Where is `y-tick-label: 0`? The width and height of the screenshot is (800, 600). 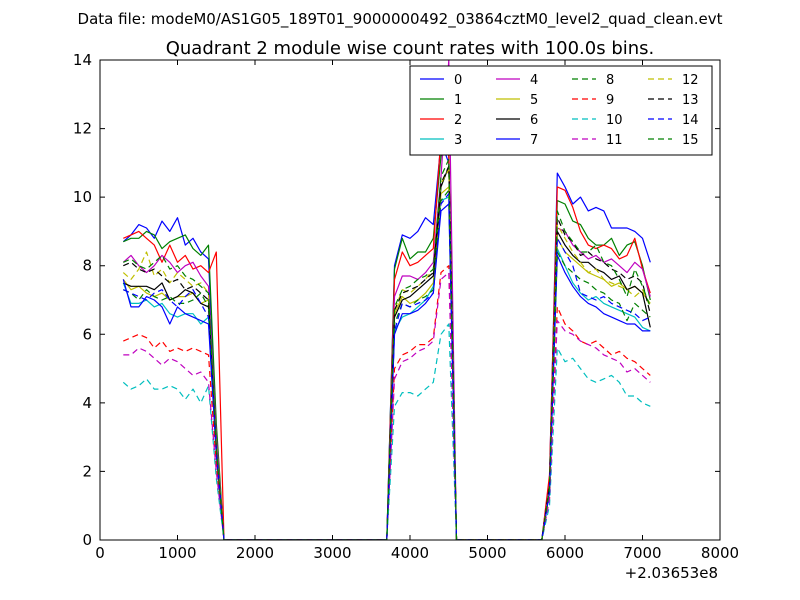
y-tick-label: 0 is located at coordinates (87, 540).